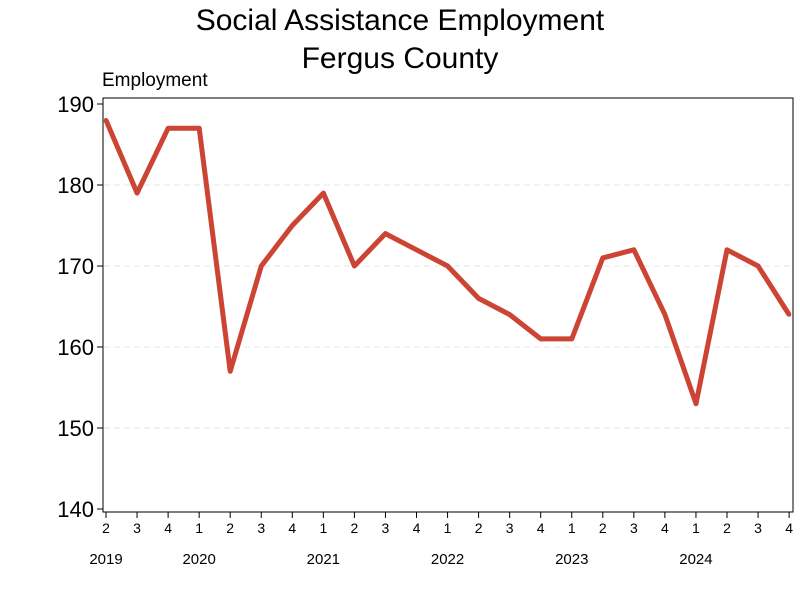 The image size is (800, 600). What do you see at coordinates (105, 559) in the screenshot?
I see `x-year-label: 2019` at bounding box center [105, 559].